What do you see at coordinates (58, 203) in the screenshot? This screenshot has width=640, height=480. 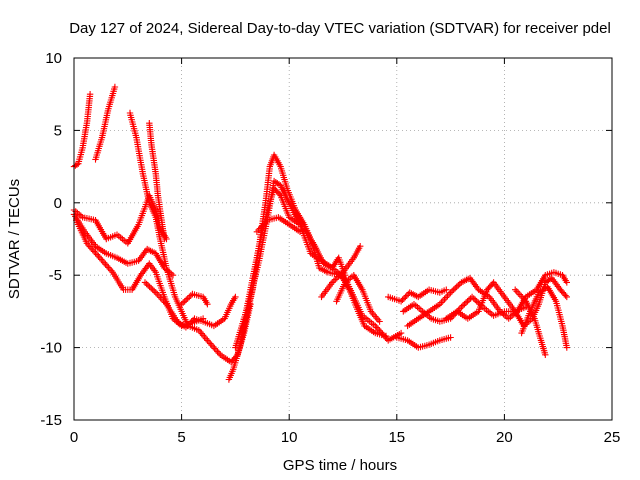 I see `y-tick-label: 0` at bounding box center [58, 203].